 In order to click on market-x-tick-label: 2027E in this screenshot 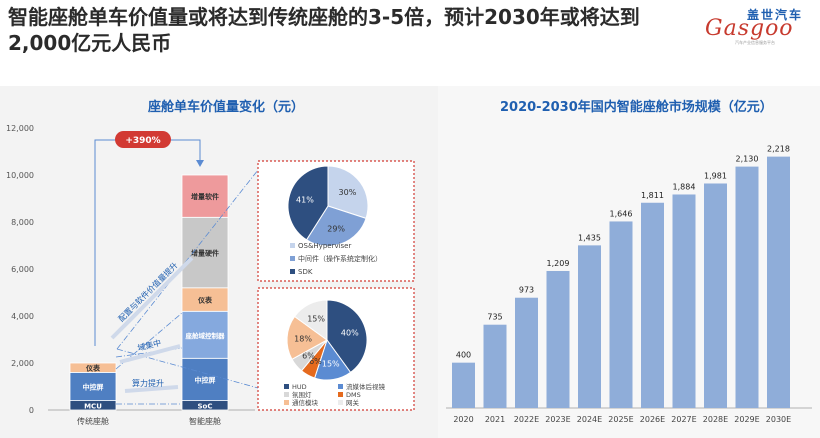, I will do `click(683, 419)`.